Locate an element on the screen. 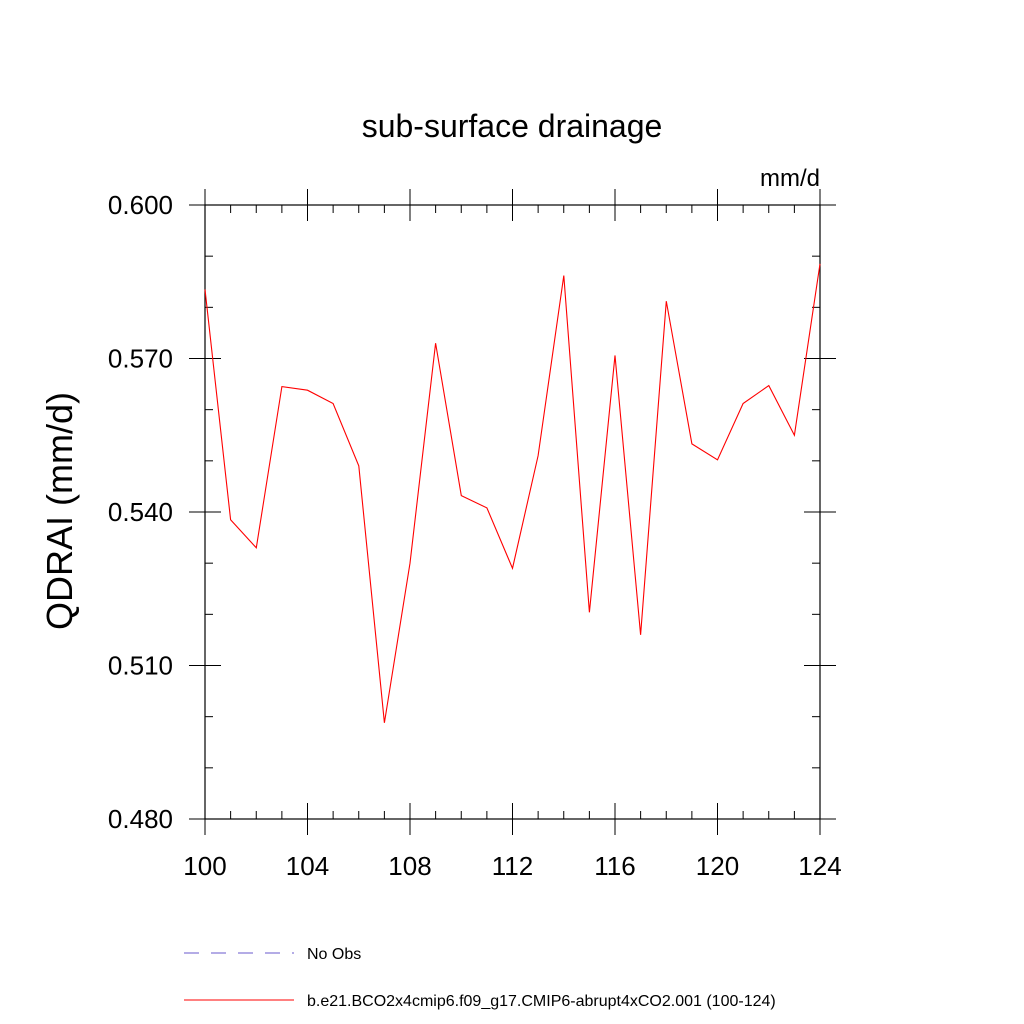  x-tick-label: 100 is located at coordinates (204, 866).